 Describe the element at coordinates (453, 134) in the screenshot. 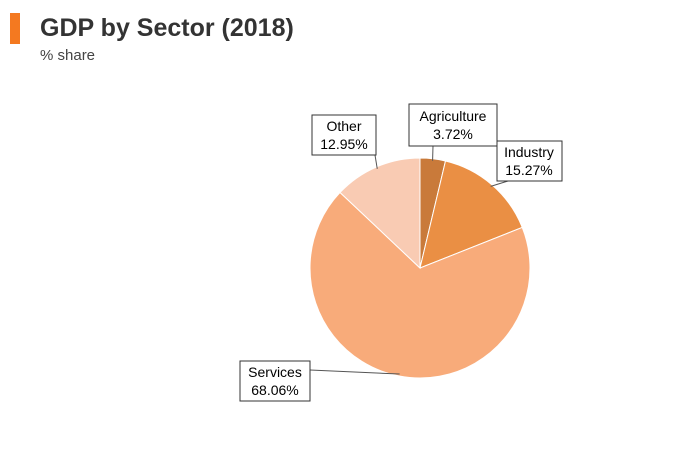

I see `data-label-value-agriculture: 3.72%` at that location.